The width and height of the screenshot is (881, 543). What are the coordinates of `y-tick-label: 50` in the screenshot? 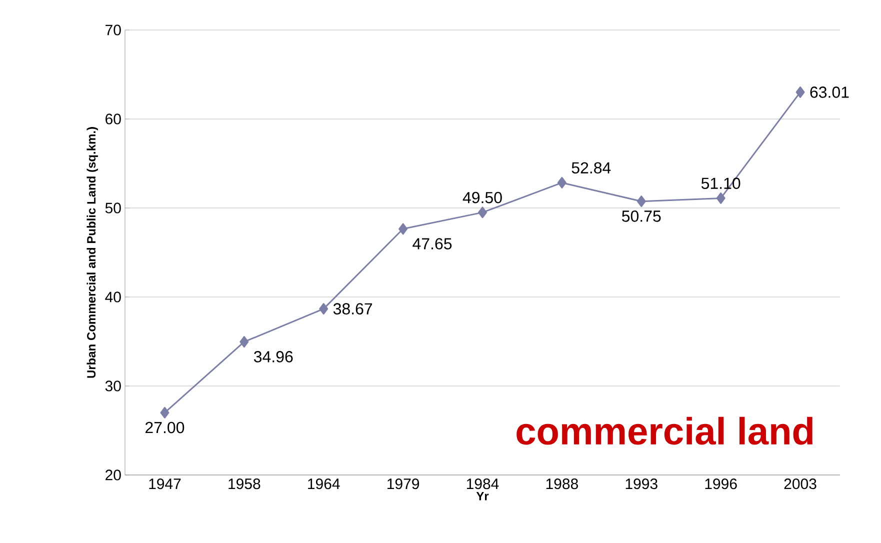 It's located at (113, 208).